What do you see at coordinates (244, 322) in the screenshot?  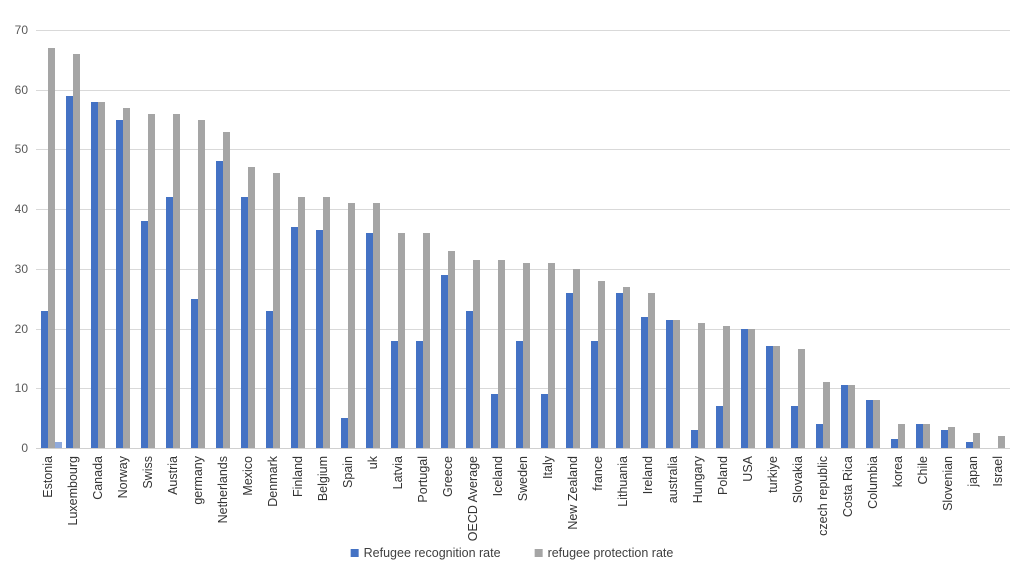 I see `bar-refugee-recognition-rate-mexico` at bounding box center [244, 322].